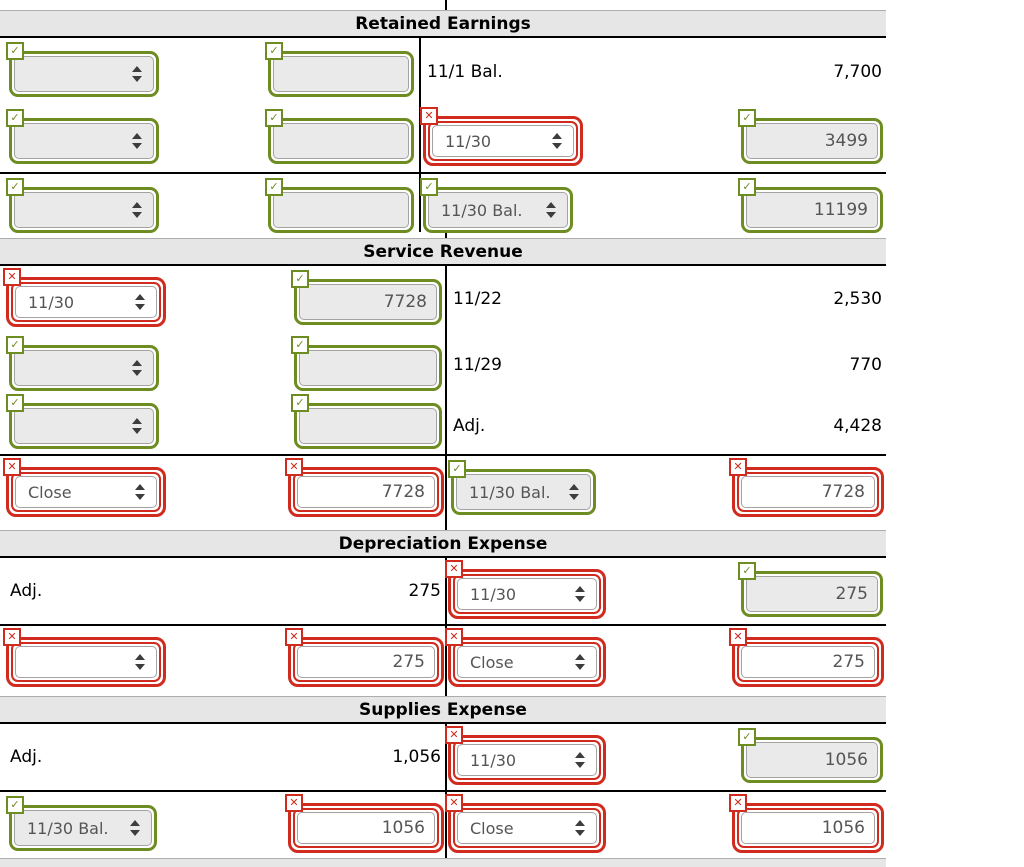 Image resolution: width=1024 pixels, height=867 pixels. What do you see at coordinates (424, 591) in the screenshot?
I see `debit-amount-text: 275` at bounding box center [424, 591].